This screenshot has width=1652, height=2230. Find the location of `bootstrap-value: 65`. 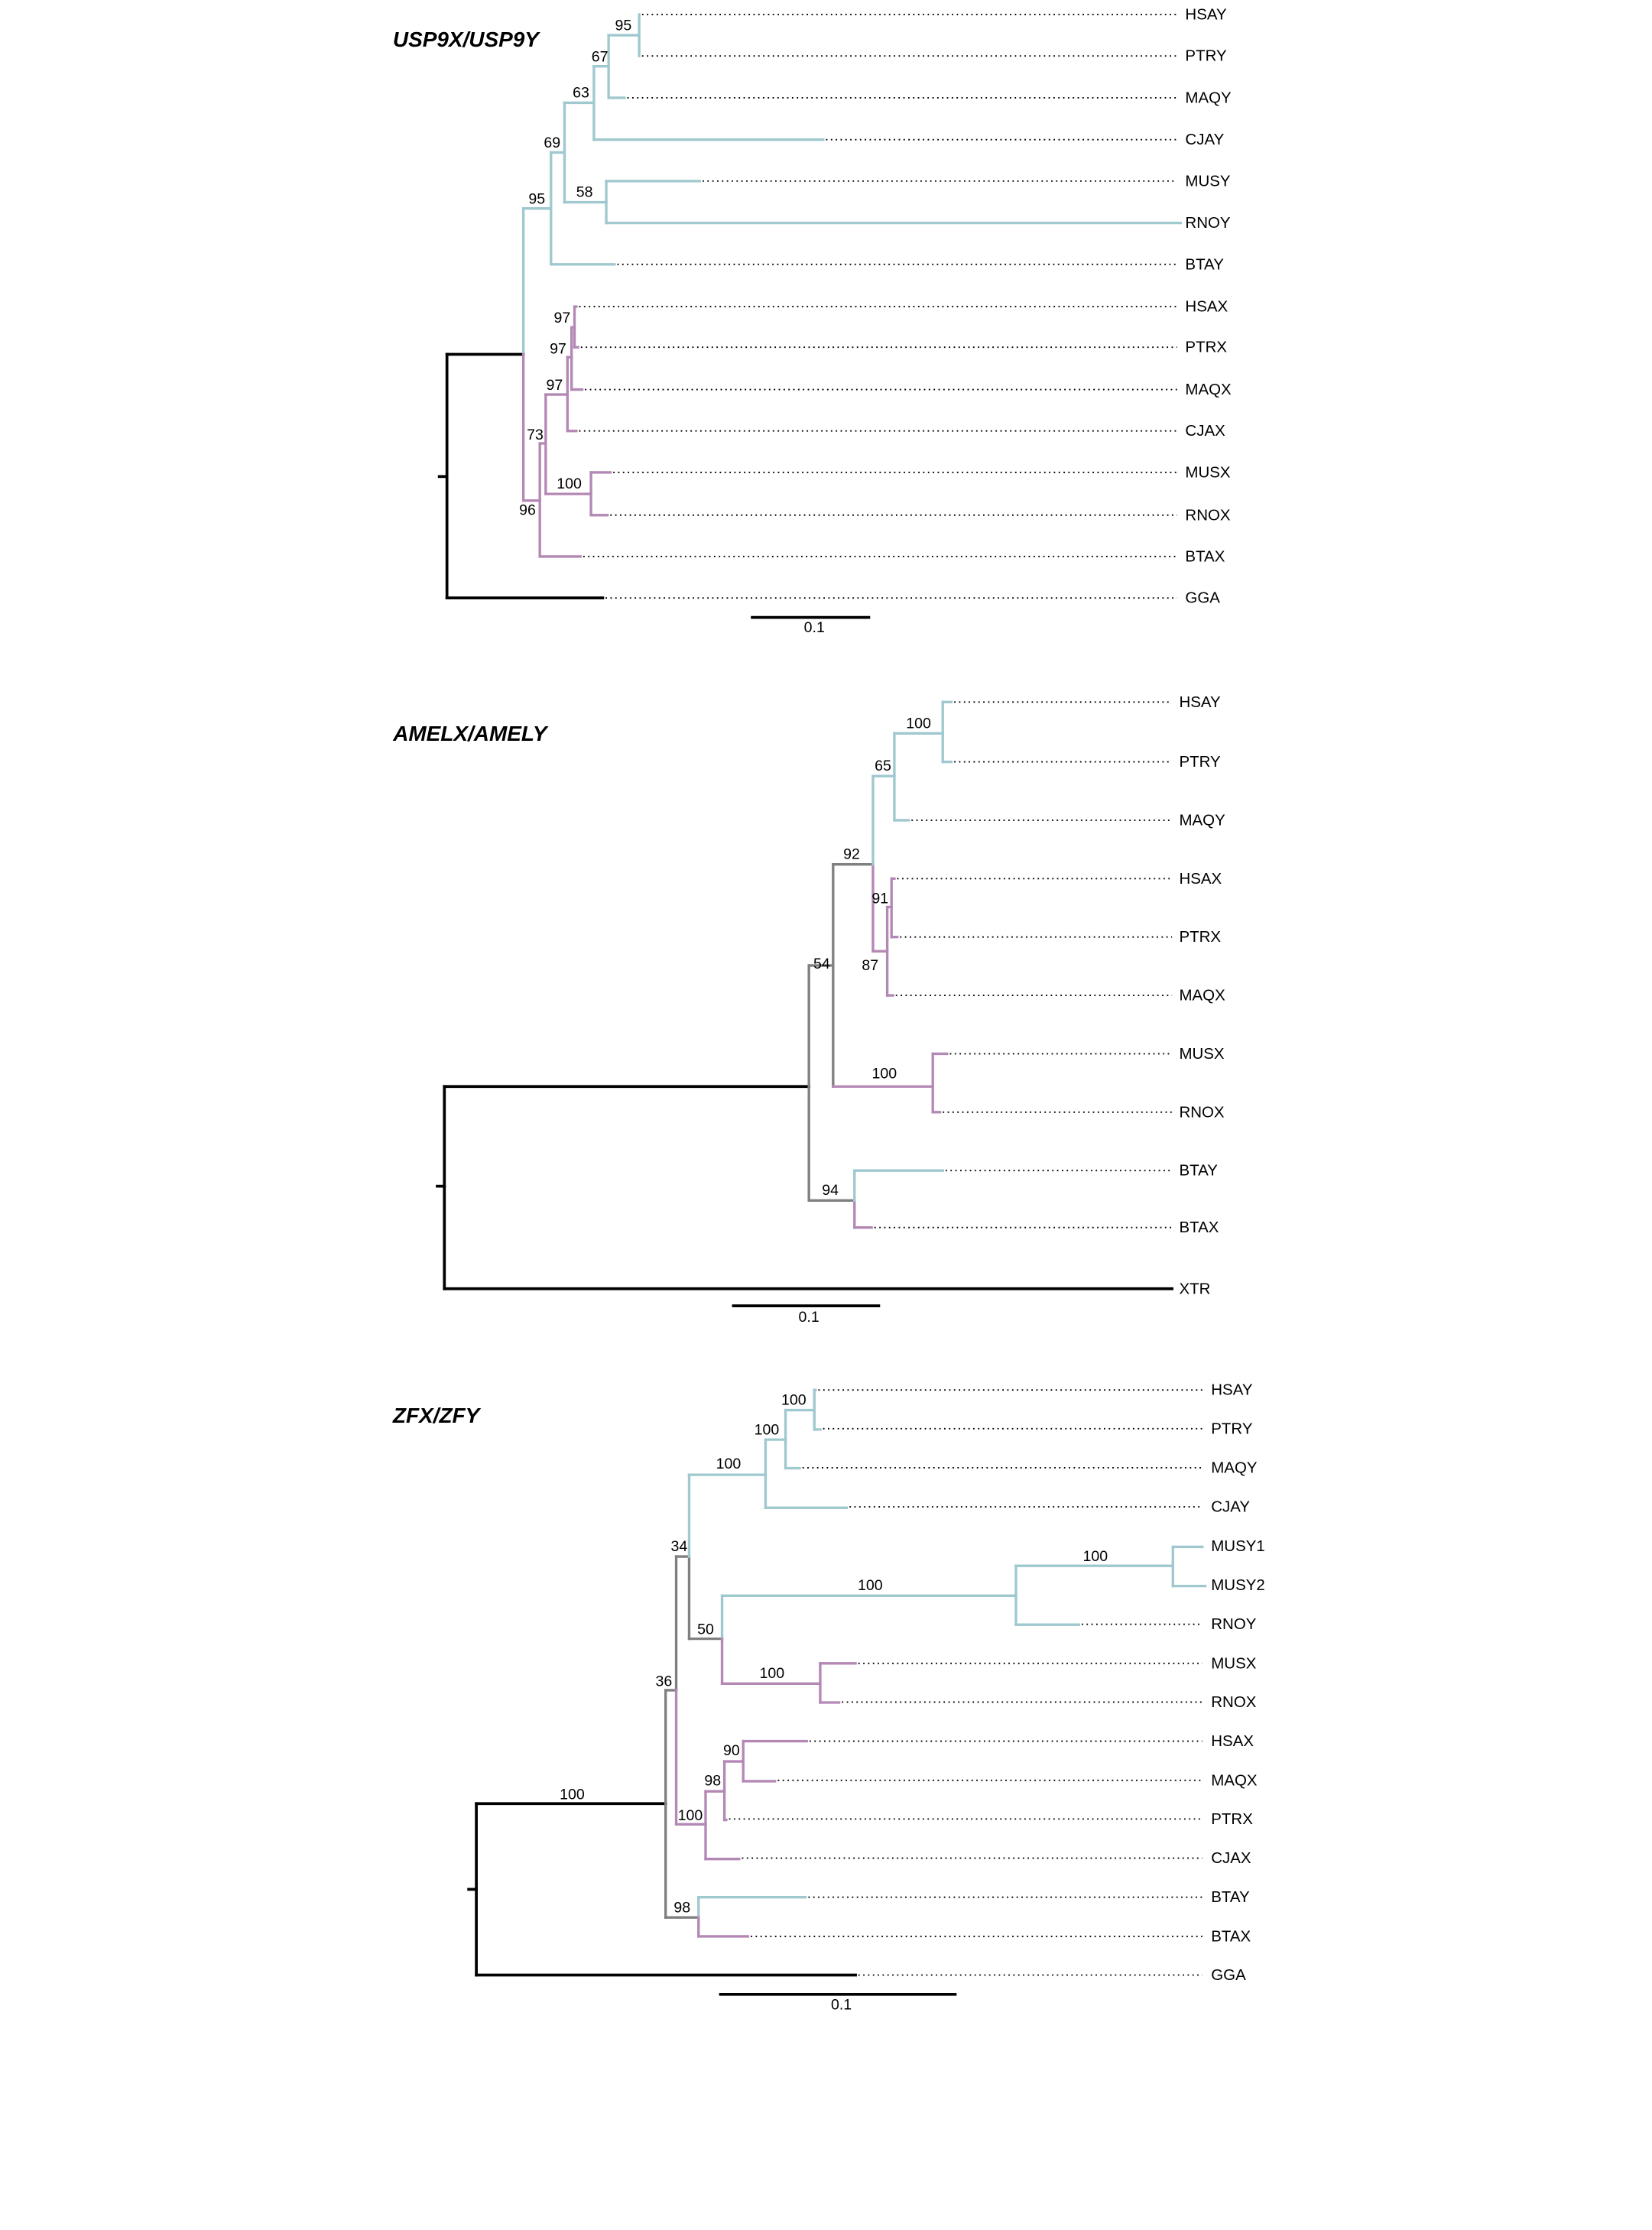

bootstrap-value: 65 is located at coordinates (883, 766).